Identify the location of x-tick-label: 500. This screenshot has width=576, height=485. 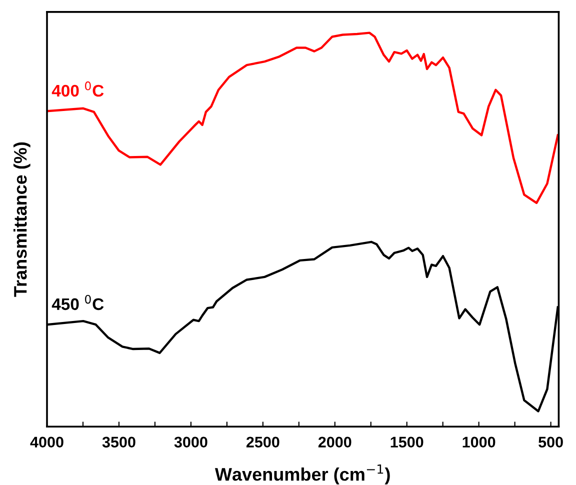
(550, 442).